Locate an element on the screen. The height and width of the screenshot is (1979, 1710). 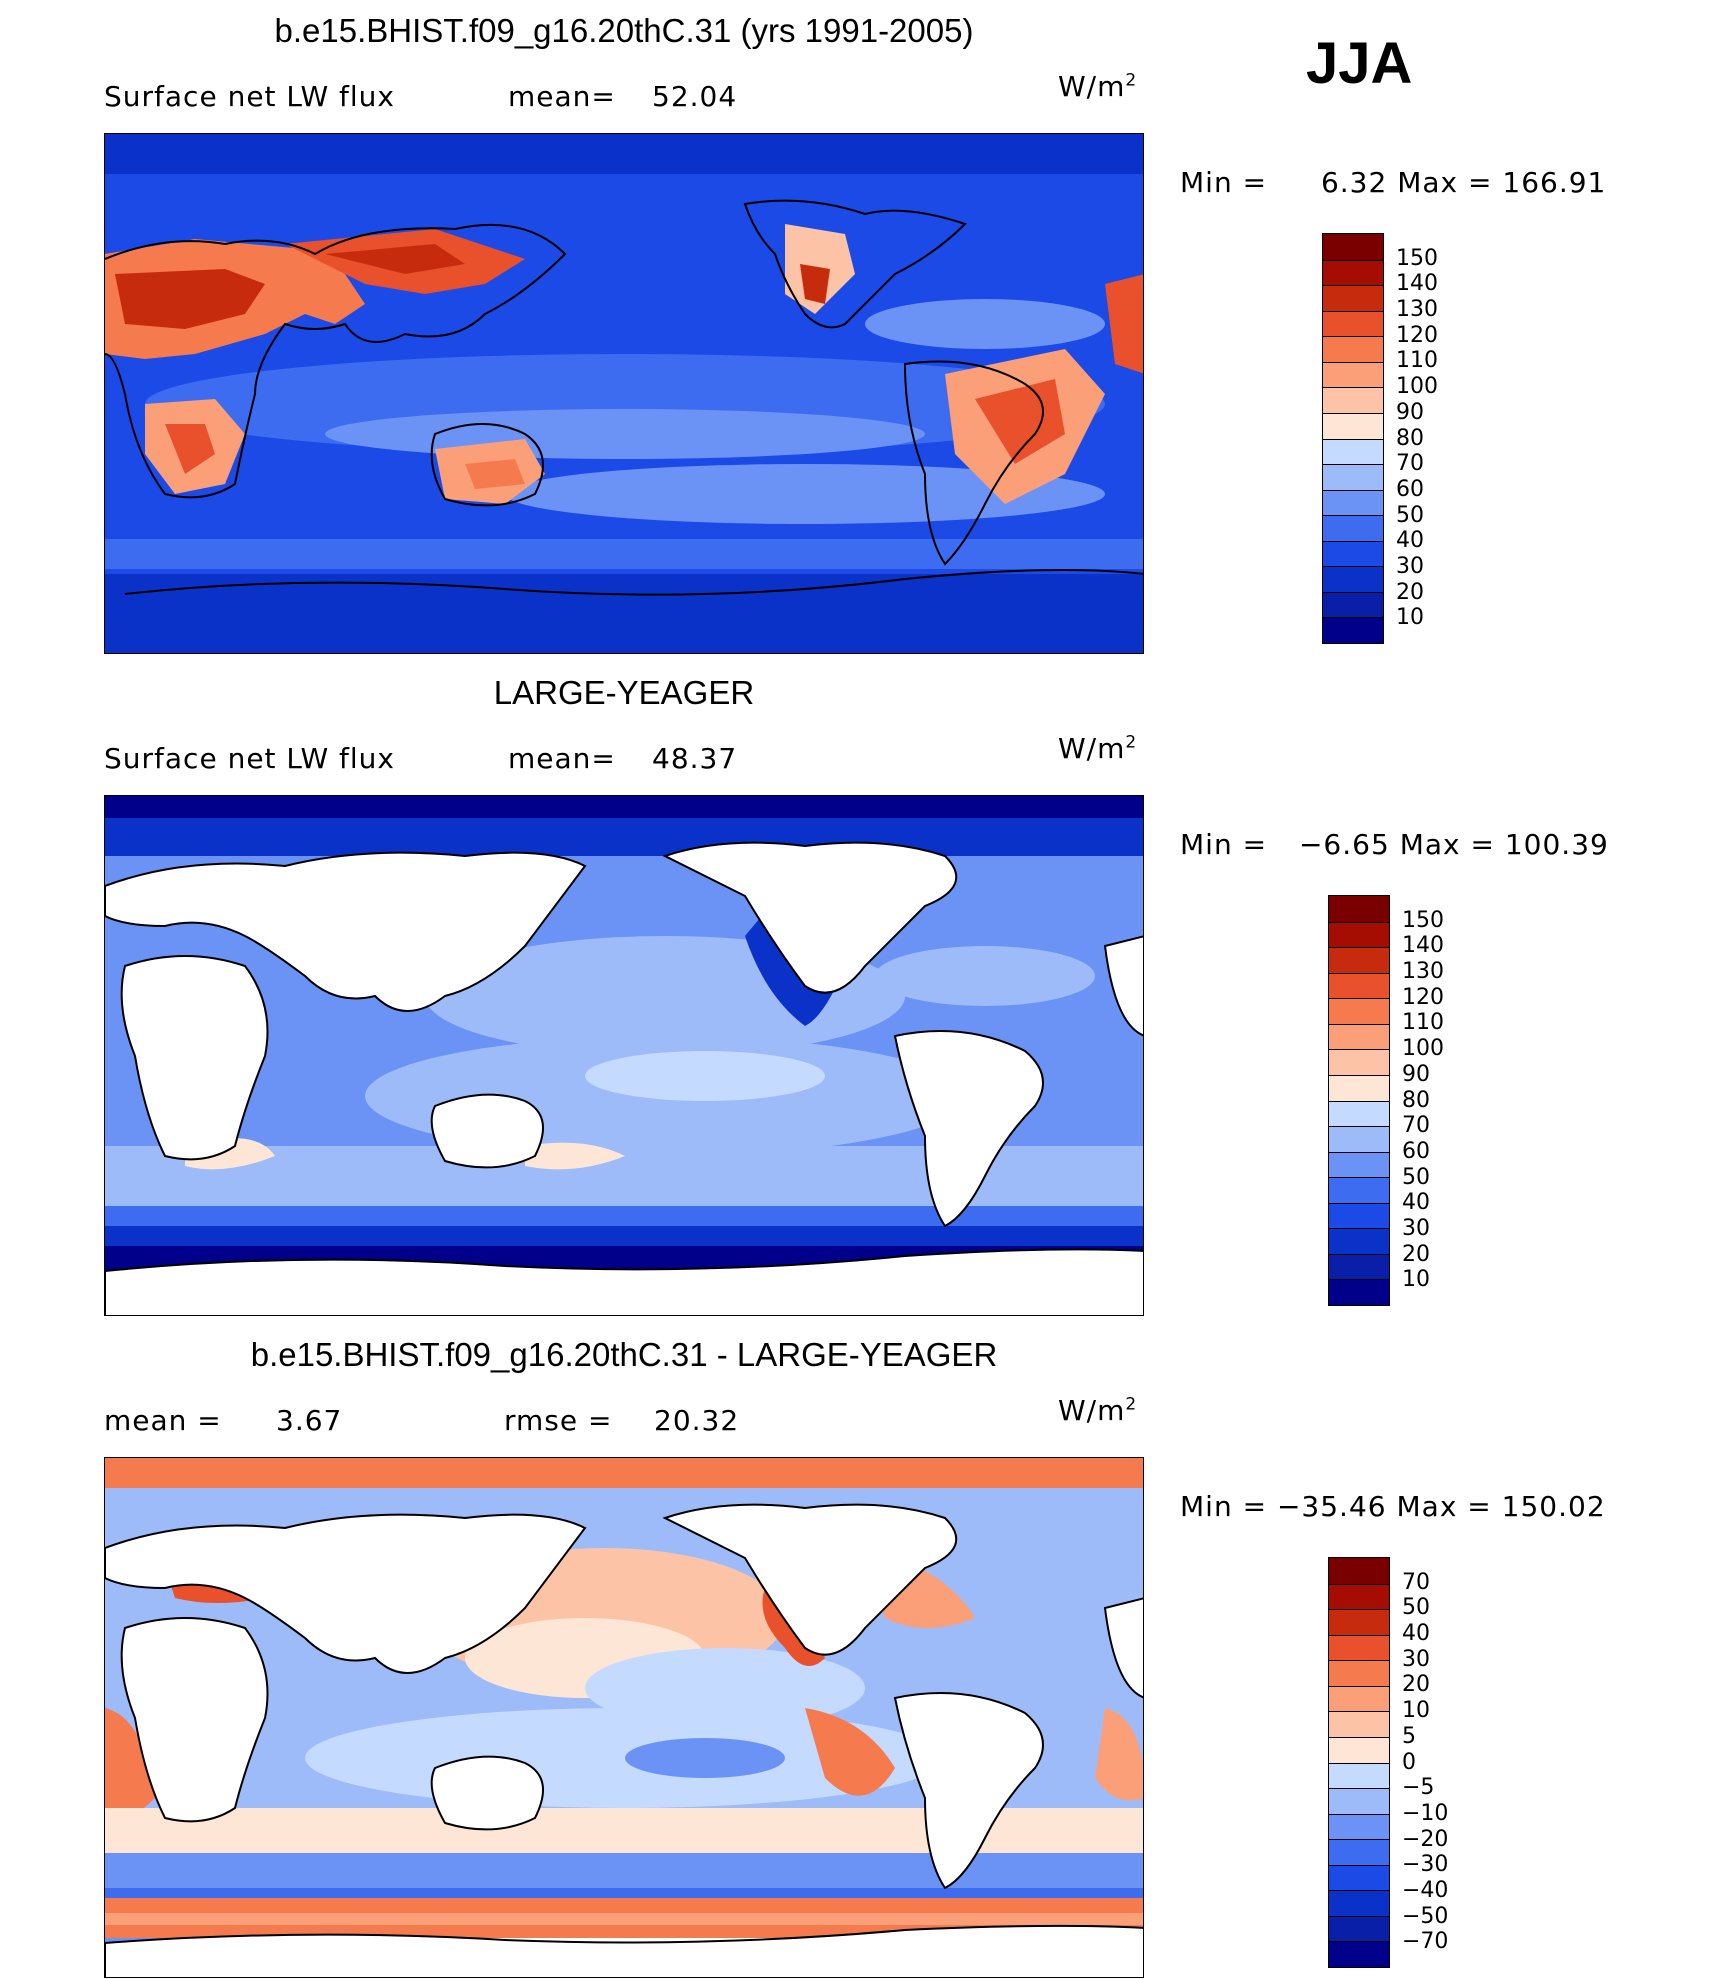
colorbar-label: 0 is located at coordinates (1409, 1762).